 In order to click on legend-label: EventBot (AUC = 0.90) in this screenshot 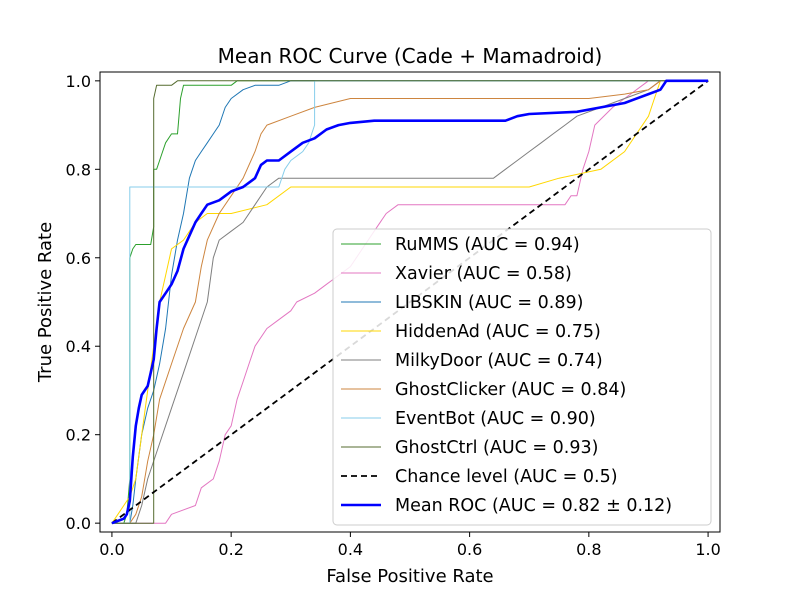, I will do `click(495, 419)`.